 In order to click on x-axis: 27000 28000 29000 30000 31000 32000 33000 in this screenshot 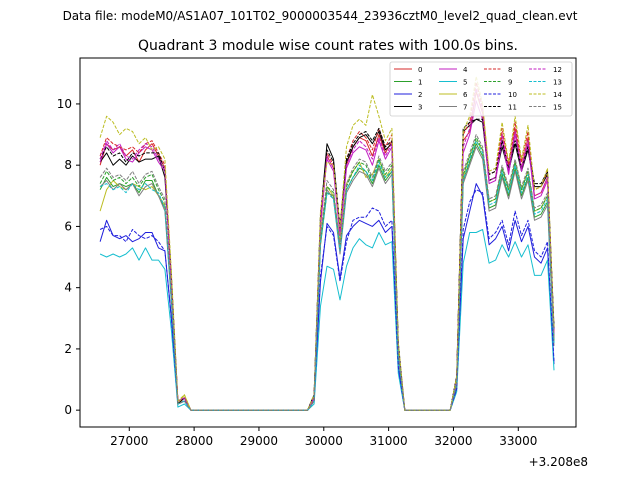, I will do `click(323, 437)`.